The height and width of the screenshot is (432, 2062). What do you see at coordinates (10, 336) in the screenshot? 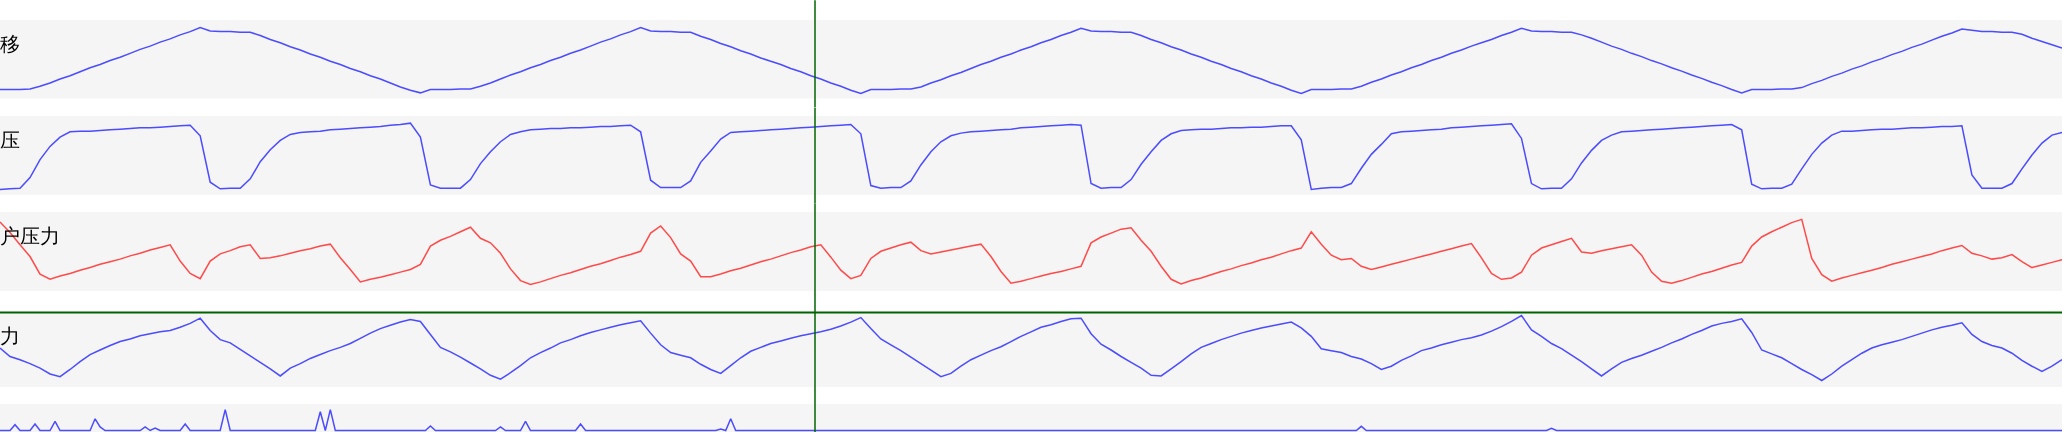
I see `text: 力` at bounding box center [10, 336].